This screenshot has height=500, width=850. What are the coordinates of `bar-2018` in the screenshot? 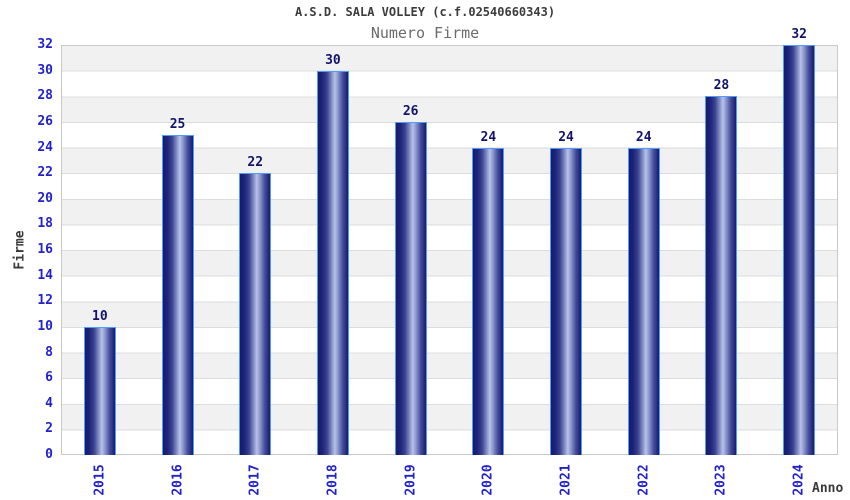 It's located at (332, 262).